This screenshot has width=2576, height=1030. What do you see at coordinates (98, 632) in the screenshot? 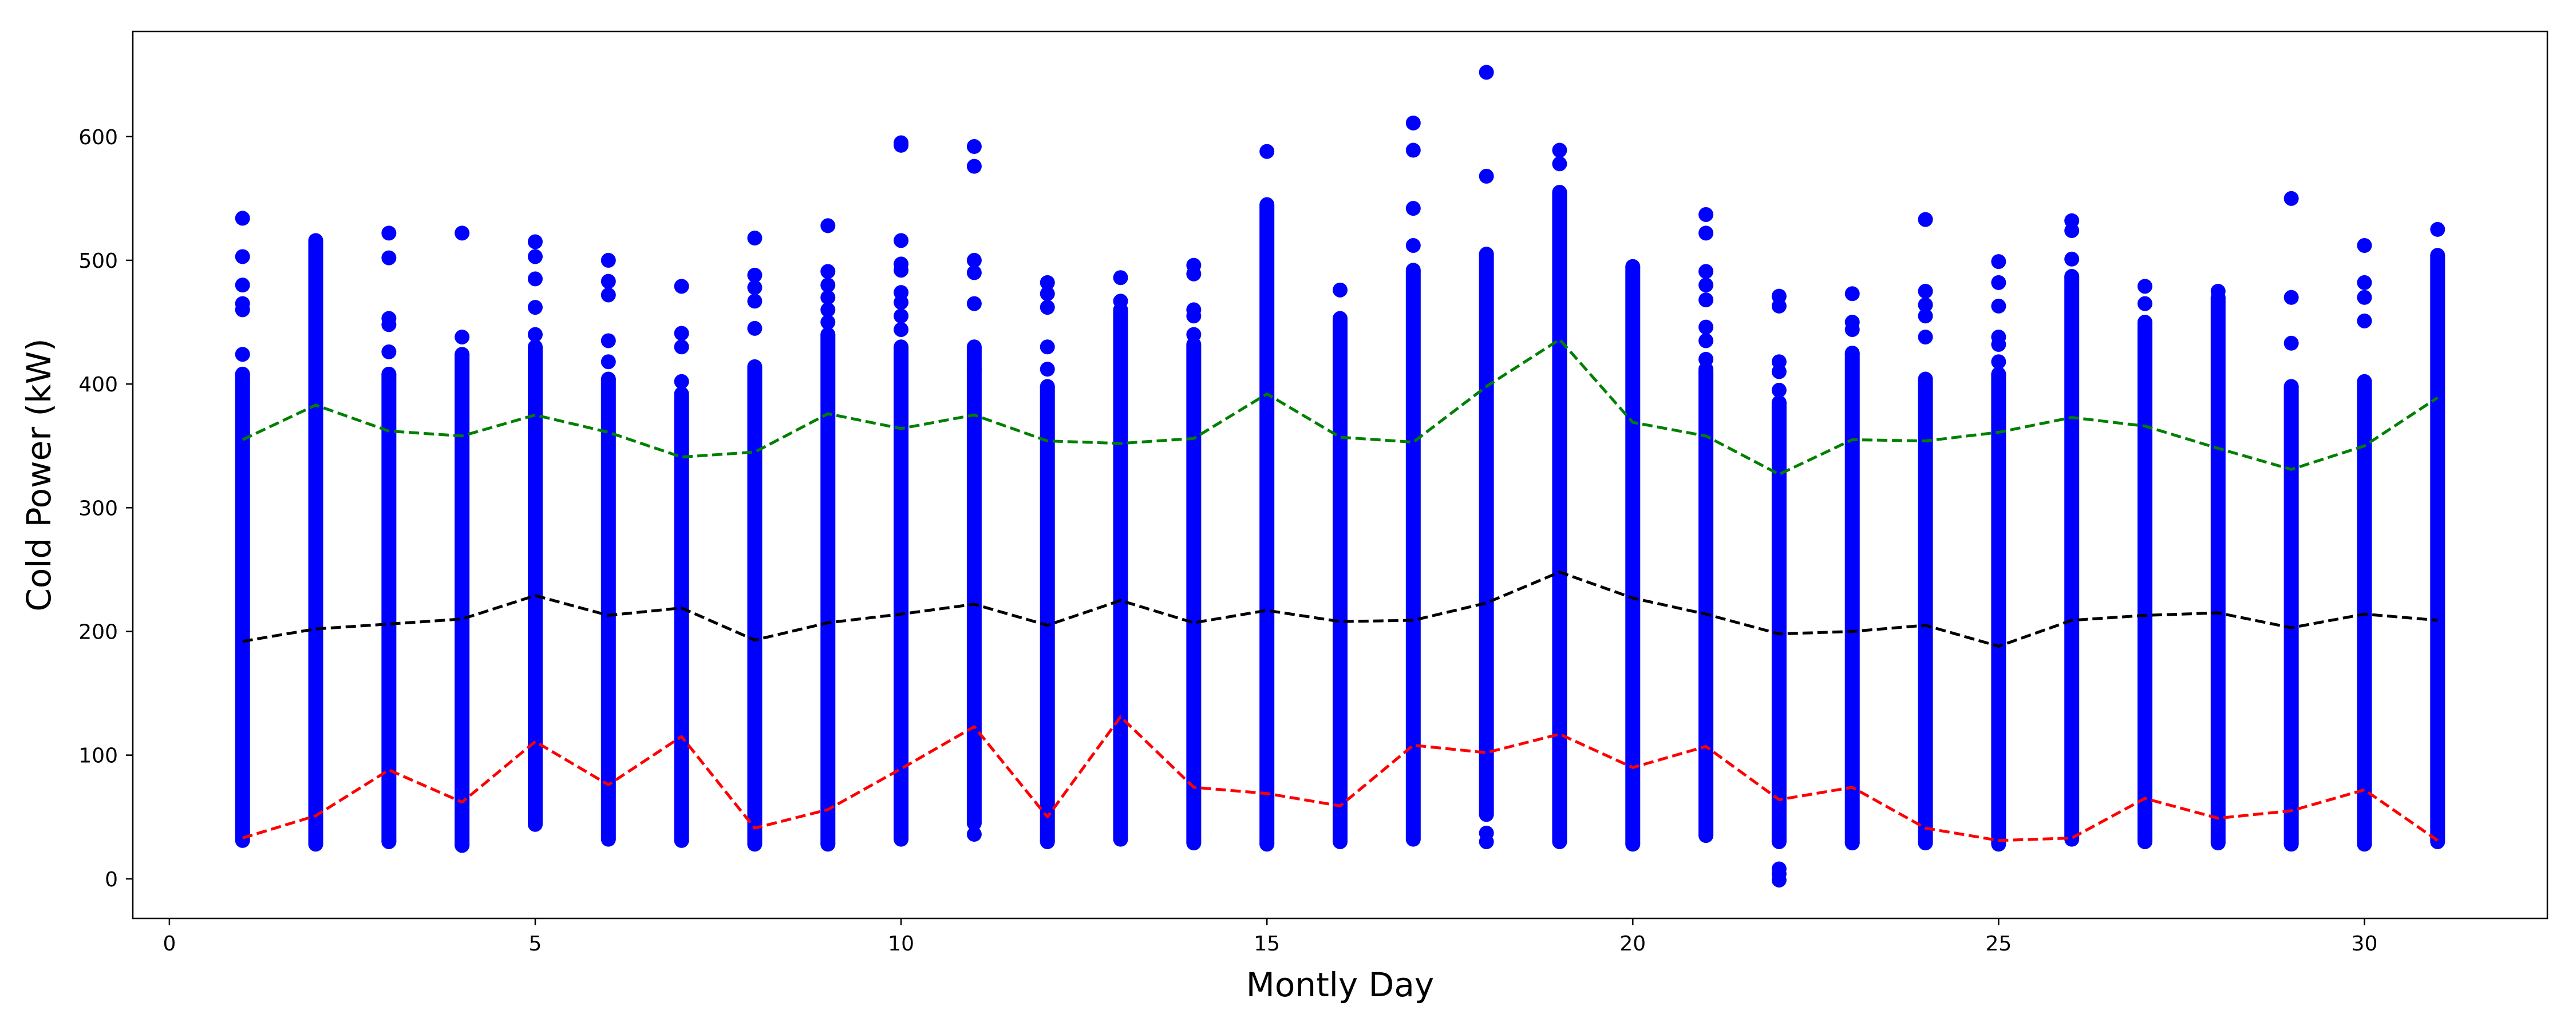
I see `y-tick-label: 200` at bounding box center [98, 632].